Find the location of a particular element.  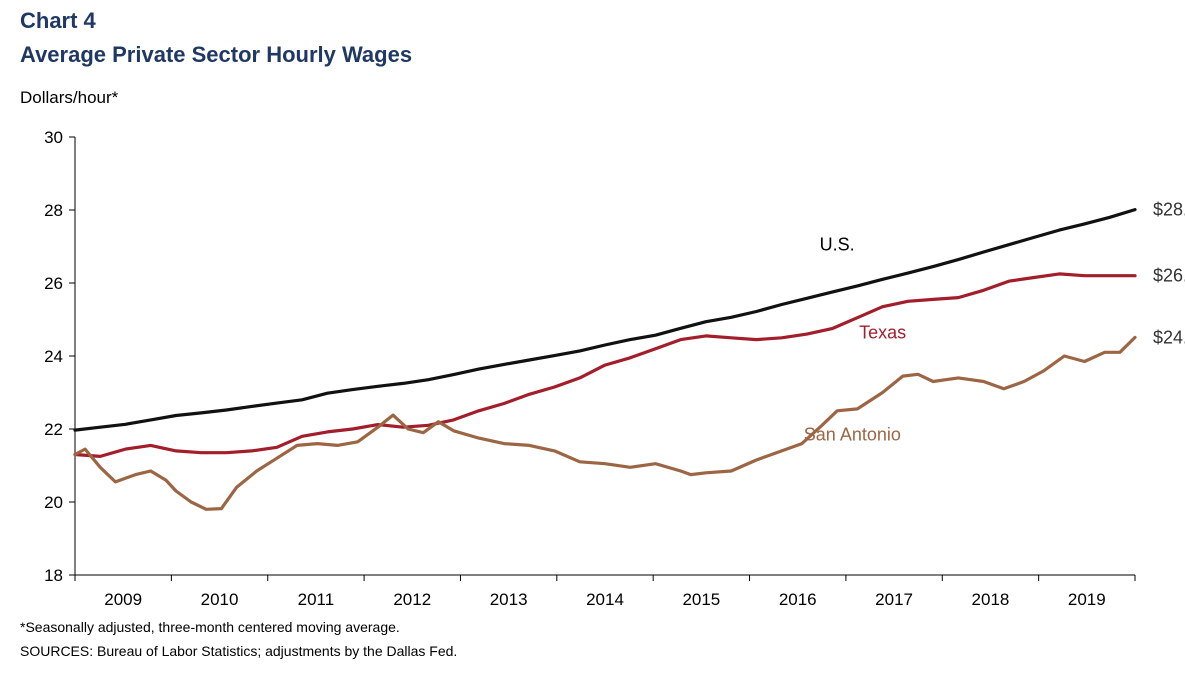

x-tick-label: 2015 is located at coordinates (701, 599).